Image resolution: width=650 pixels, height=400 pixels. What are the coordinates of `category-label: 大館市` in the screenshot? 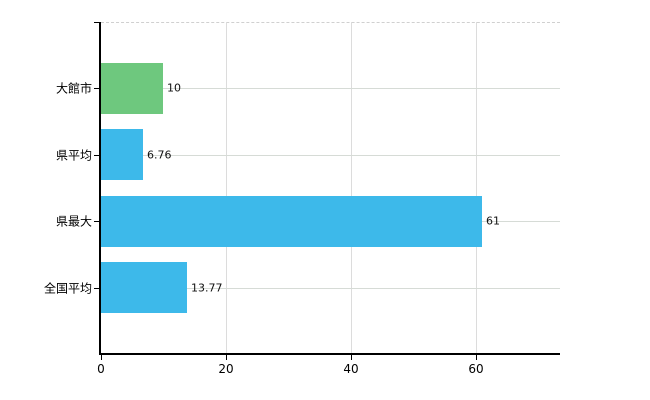 It's located at (73, 88).